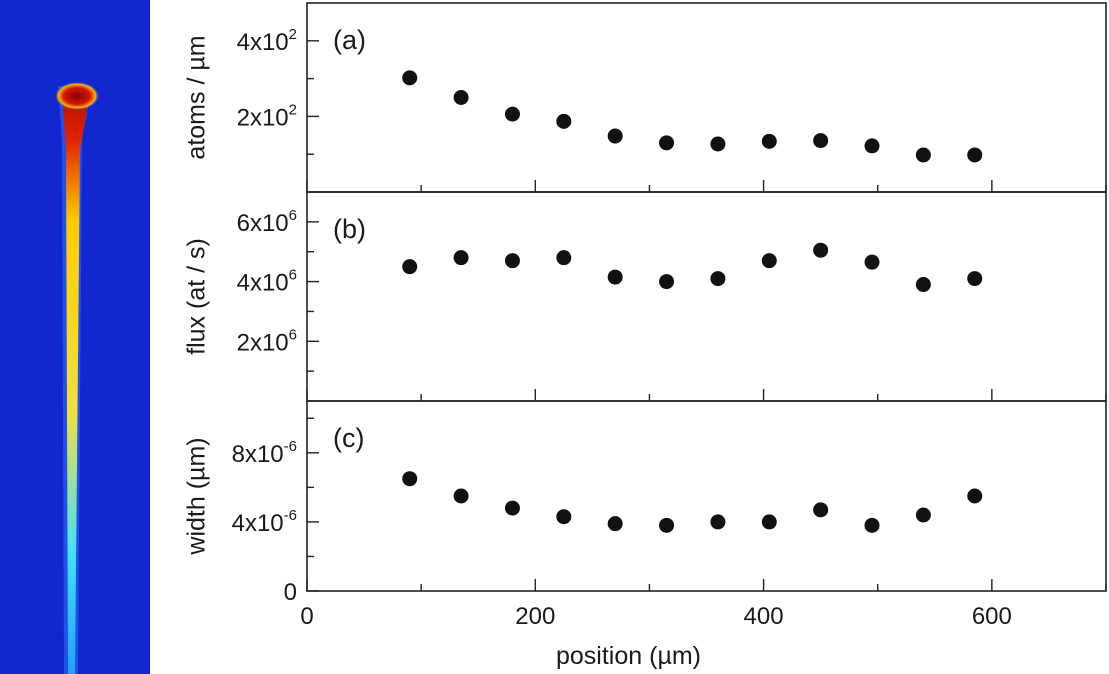 The height and width of the screenshot is (674, 1109). I want to click on y-tick-label: 2x10⁶, so click(267, 341).